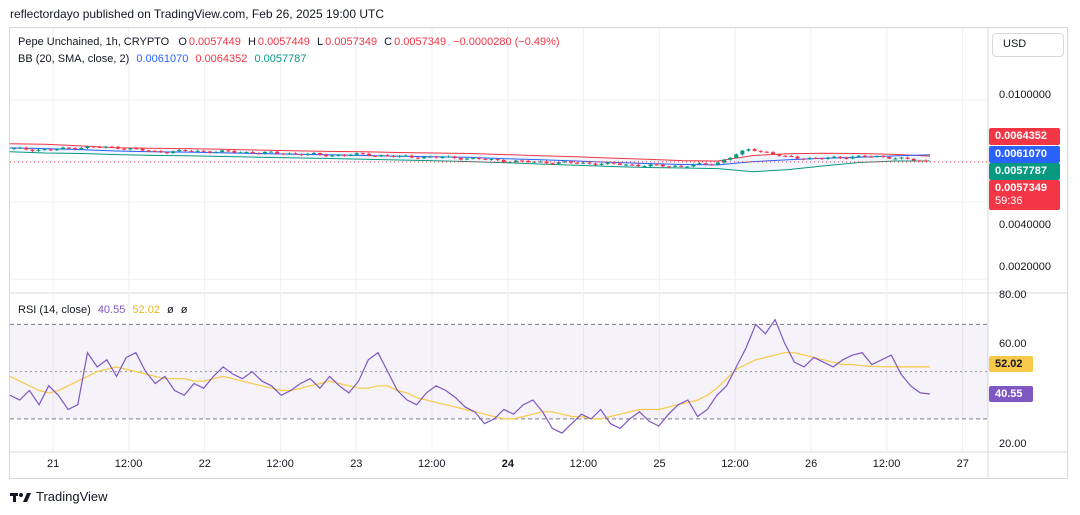 The height and width of the screenshot is (515, 1080). What do you see at coordinates (280, 59) in the screenshot?
I see `bb-lower-value: 0.0057787` at bounding box center [280, 59].